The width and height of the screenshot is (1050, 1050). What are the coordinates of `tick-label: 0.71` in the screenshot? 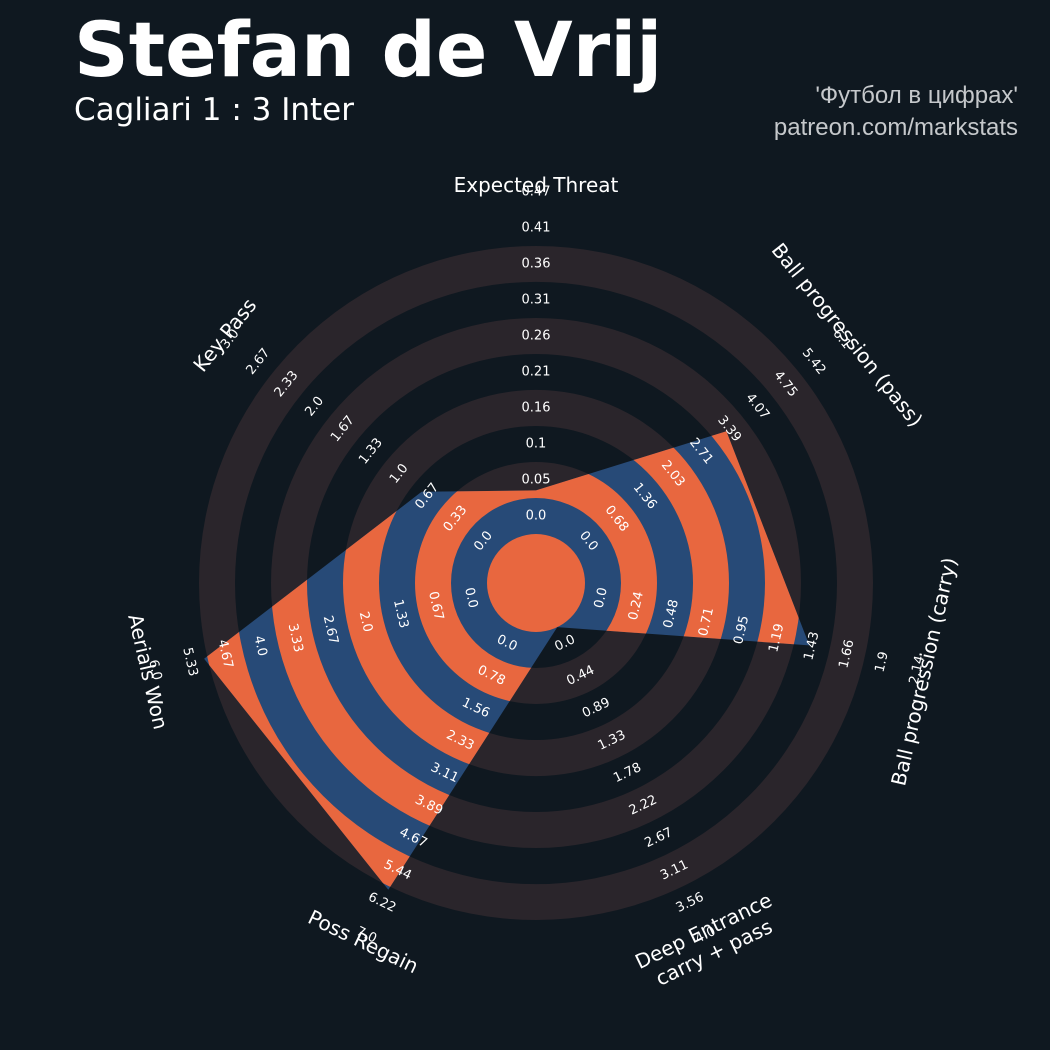 It's located at (706, 622).